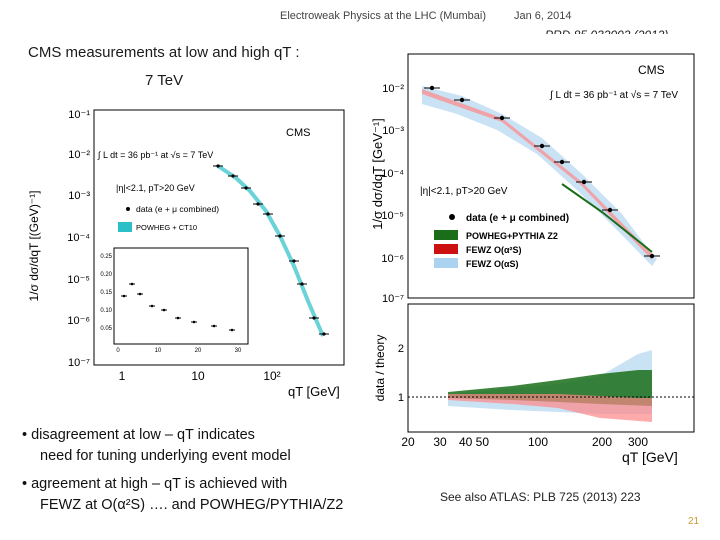 Image resolution: width=720 pixels, height=540 pixels. What do you see at coordinates (494, 250) in the screenshot?
I see `right-legend-fewz2: FEWZ O(α²S)` at bounding box center [494, 250].